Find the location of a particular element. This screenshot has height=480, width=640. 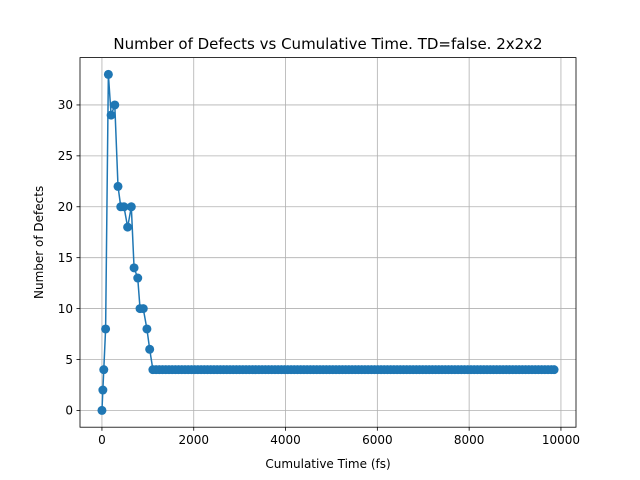

y-axis-label: Number of Defects is located at coordinates (39, 242).